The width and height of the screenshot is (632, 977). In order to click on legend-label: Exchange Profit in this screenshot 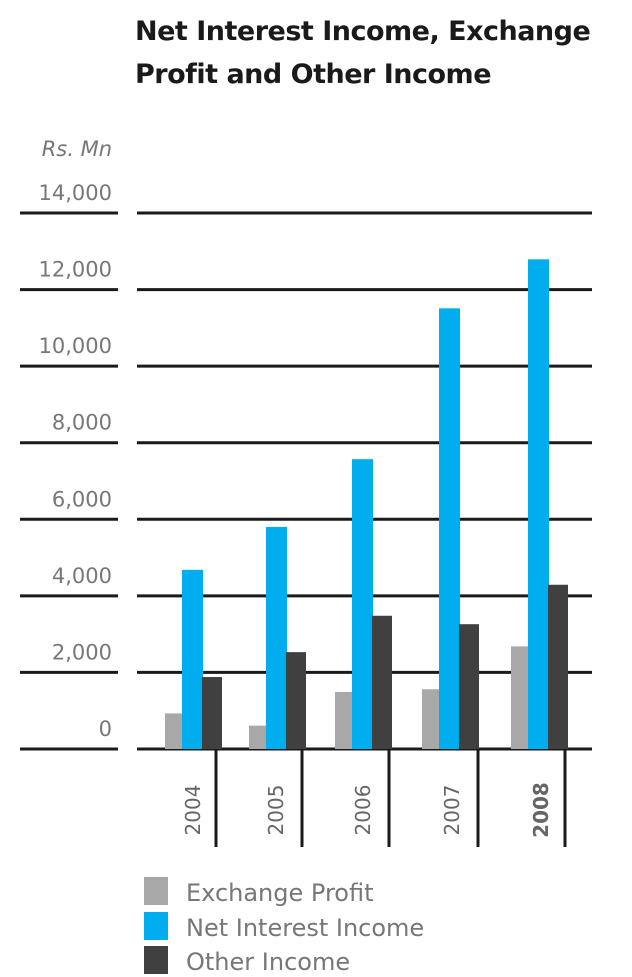, I will do `click(280, 893)`.